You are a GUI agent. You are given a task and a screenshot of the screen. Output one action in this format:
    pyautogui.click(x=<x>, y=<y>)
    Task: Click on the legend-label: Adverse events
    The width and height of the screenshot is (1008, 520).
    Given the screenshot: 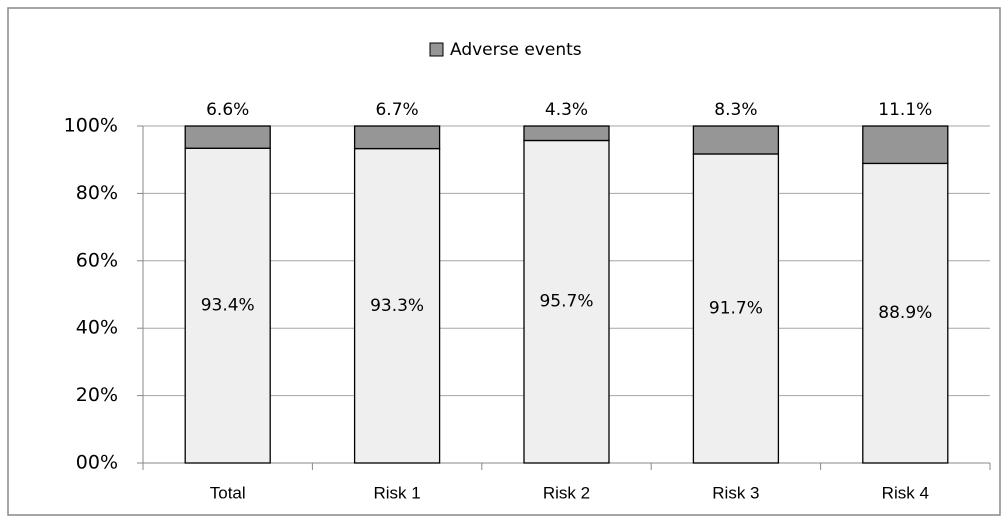 What is the action you would take?
    pyautogui.click(x=516, y=50)
    